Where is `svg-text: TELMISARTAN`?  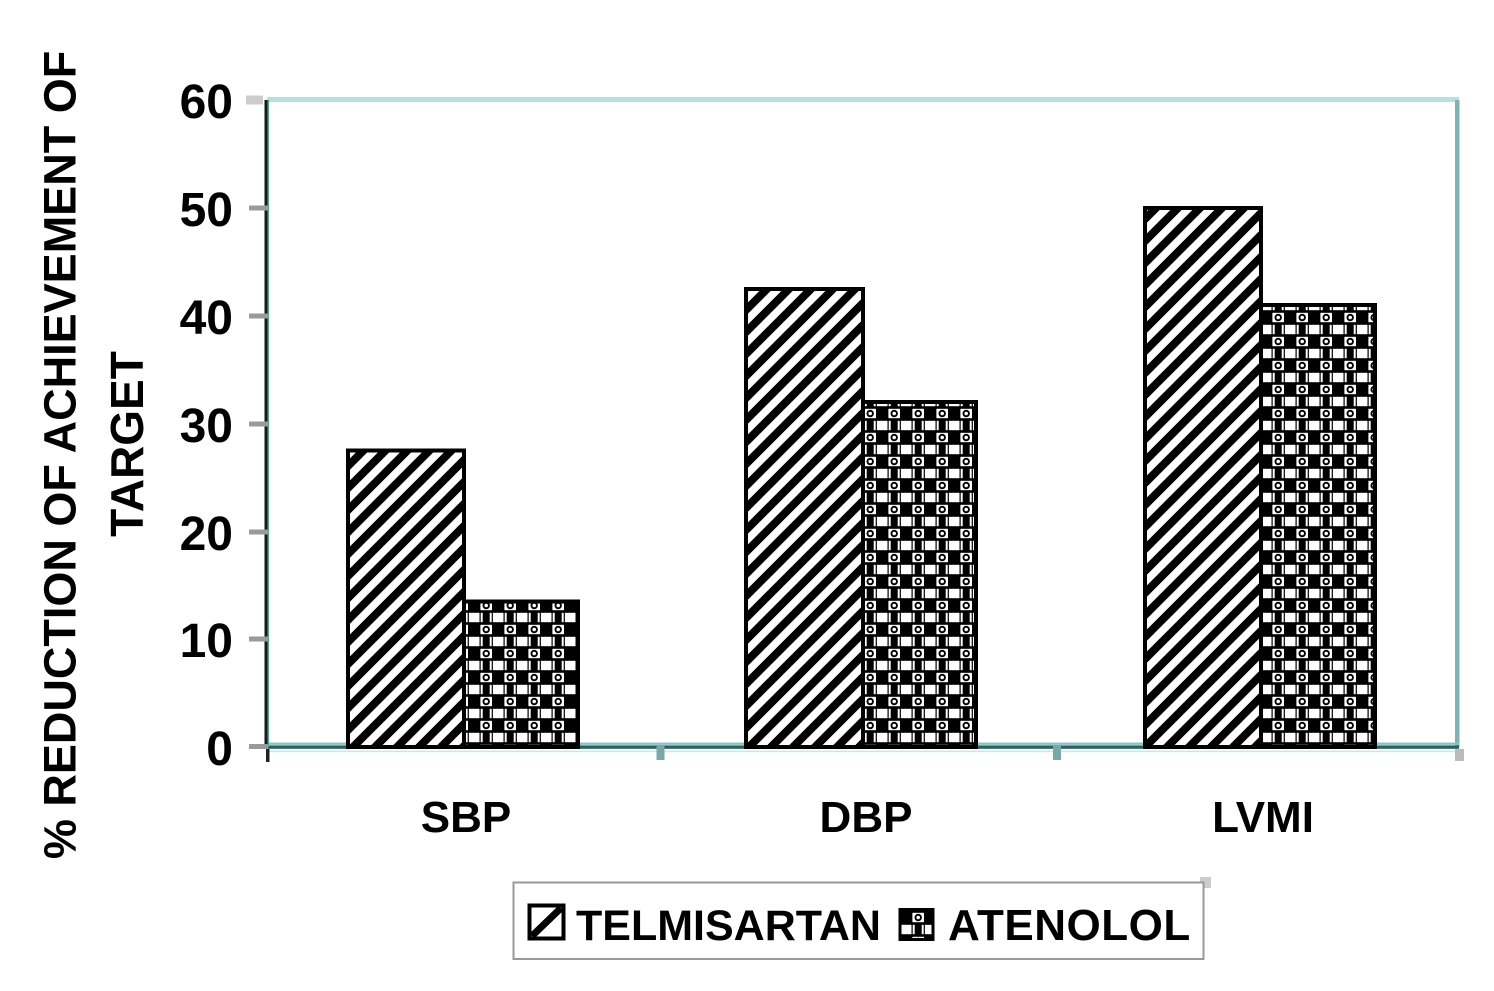 svg-text: TELMISARTAN is located at coordinates (728, 926).